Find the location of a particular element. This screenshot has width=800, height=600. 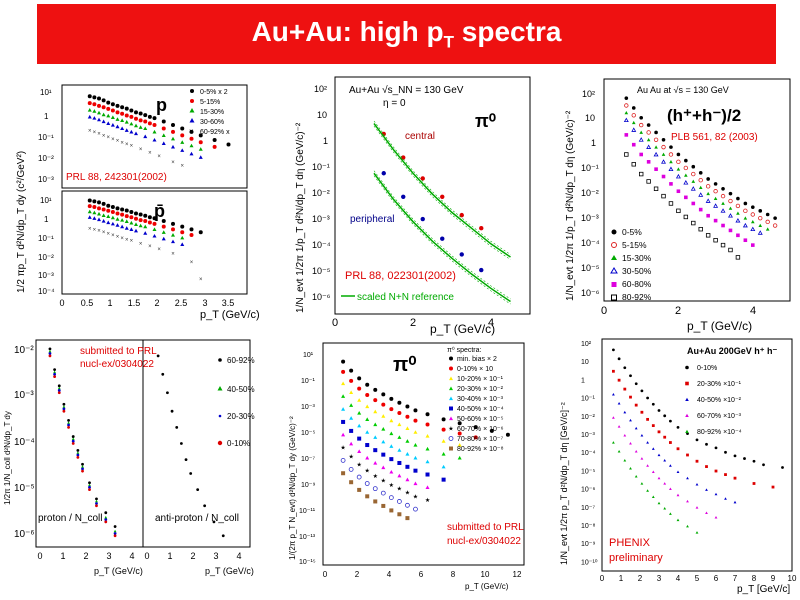

nn-reference-label: scaled N+N reference is located at coordinates (405, 297).